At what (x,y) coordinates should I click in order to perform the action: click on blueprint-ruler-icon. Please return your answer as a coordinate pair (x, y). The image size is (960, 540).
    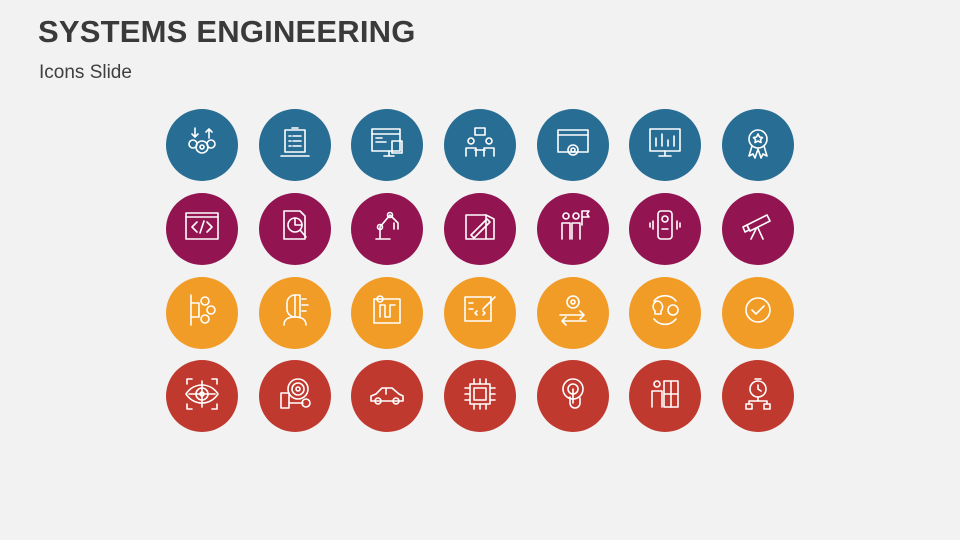
    Looking at the image, I should click on (480, 228).